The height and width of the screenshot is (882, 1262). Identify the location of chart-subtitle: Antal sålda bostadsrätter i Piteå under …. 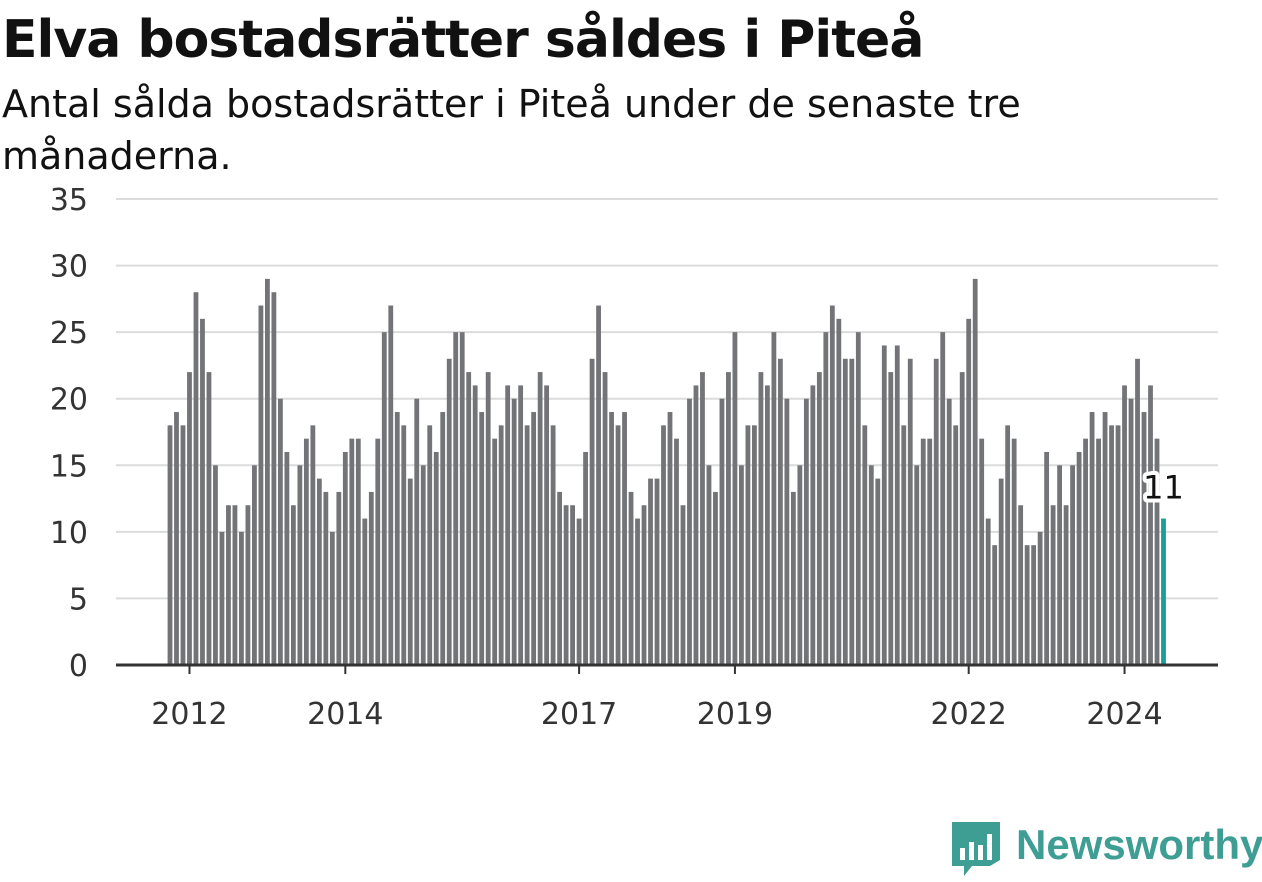
(511, 130).